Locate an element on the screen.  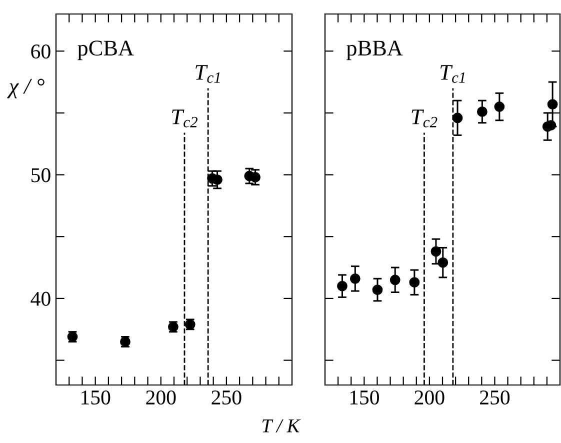
y-tick-label: 60 is located at coordinates (40, 51).